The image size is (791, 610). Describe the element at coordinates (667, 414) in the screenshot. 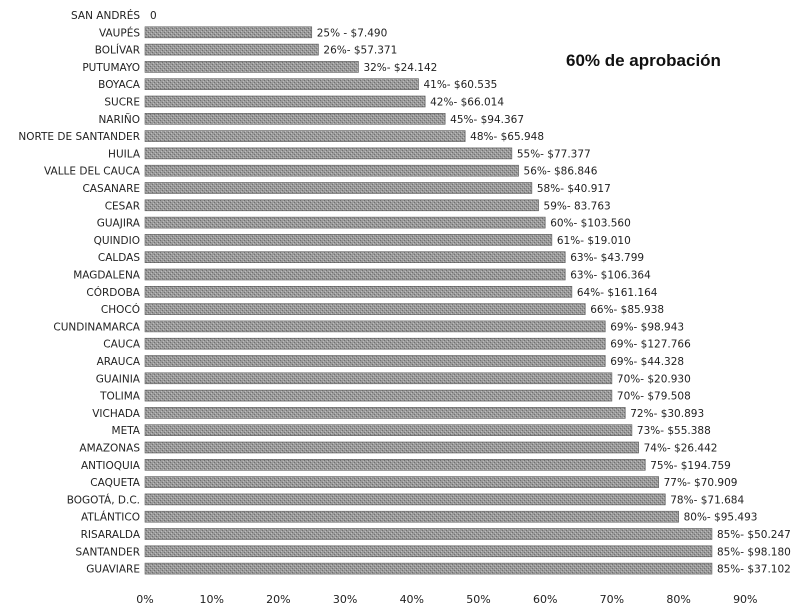

I see `data-label: 72%- $30.893` at that location.